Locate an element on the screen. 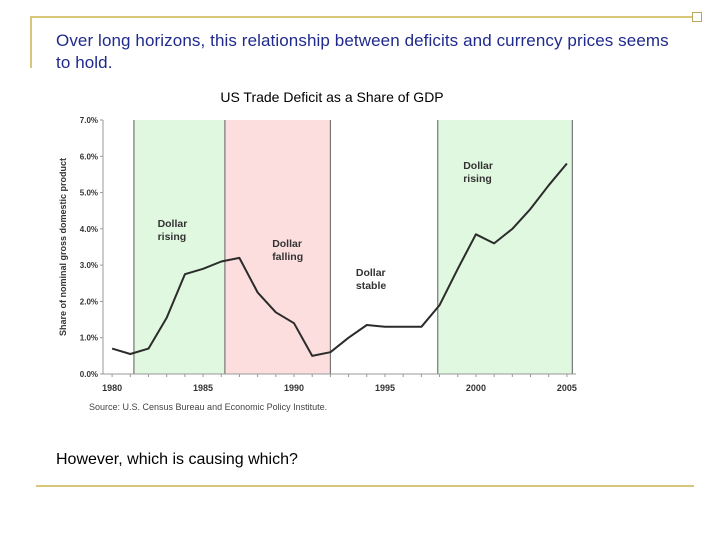  y-tick-label: 5.0% is located at coordinates (89, 193).